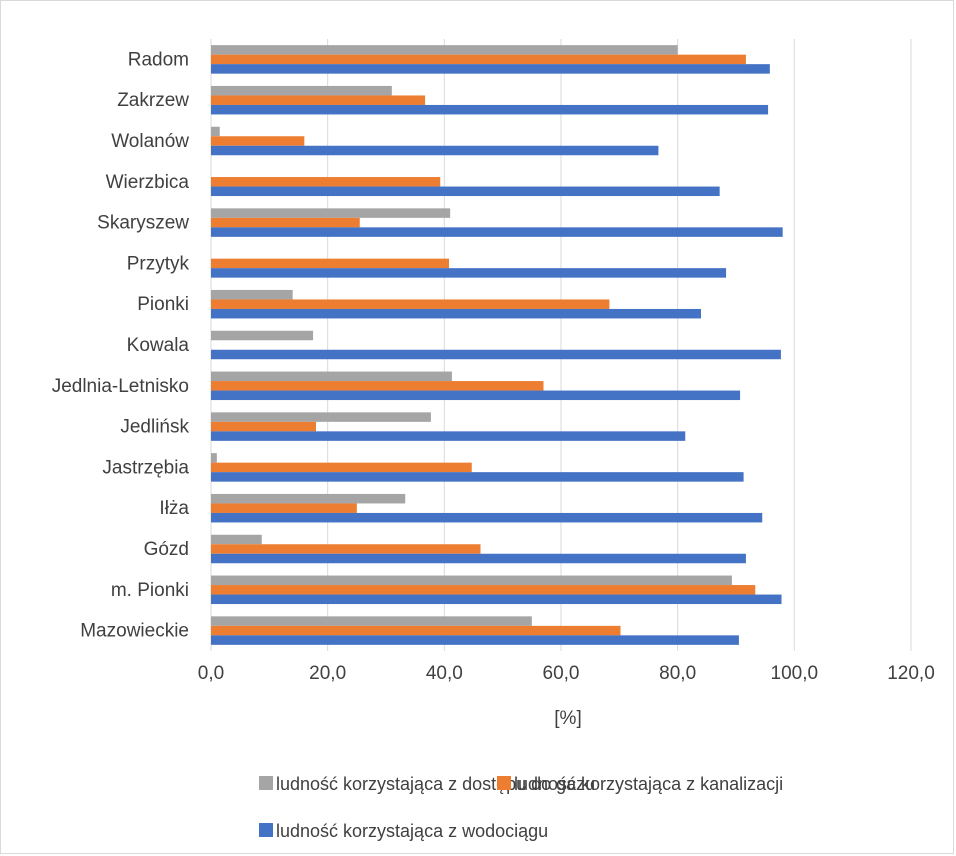 The image size is (956, 856). What do you see at coordinates (911, 673) in the screenshot?
I see `x-tick-label: 120,0` at bounding box center [911, 673].